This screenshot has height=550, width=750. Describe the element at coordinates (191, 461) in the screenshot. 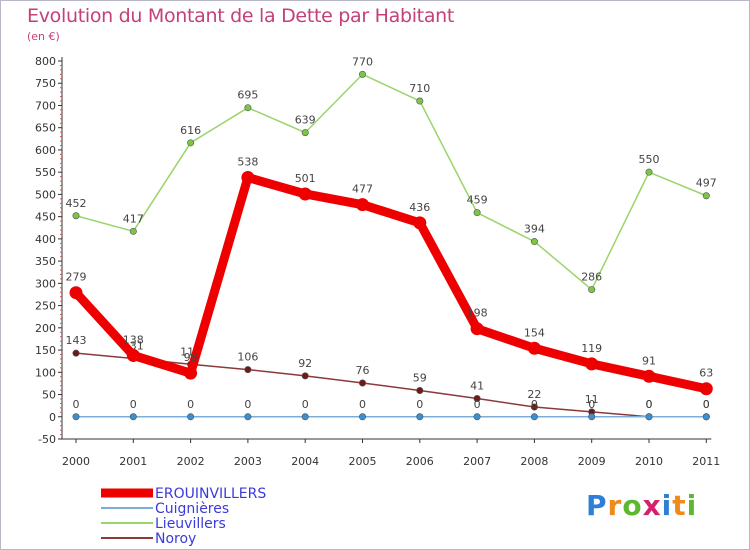

I see `x-tick-label: 2002` at that location.